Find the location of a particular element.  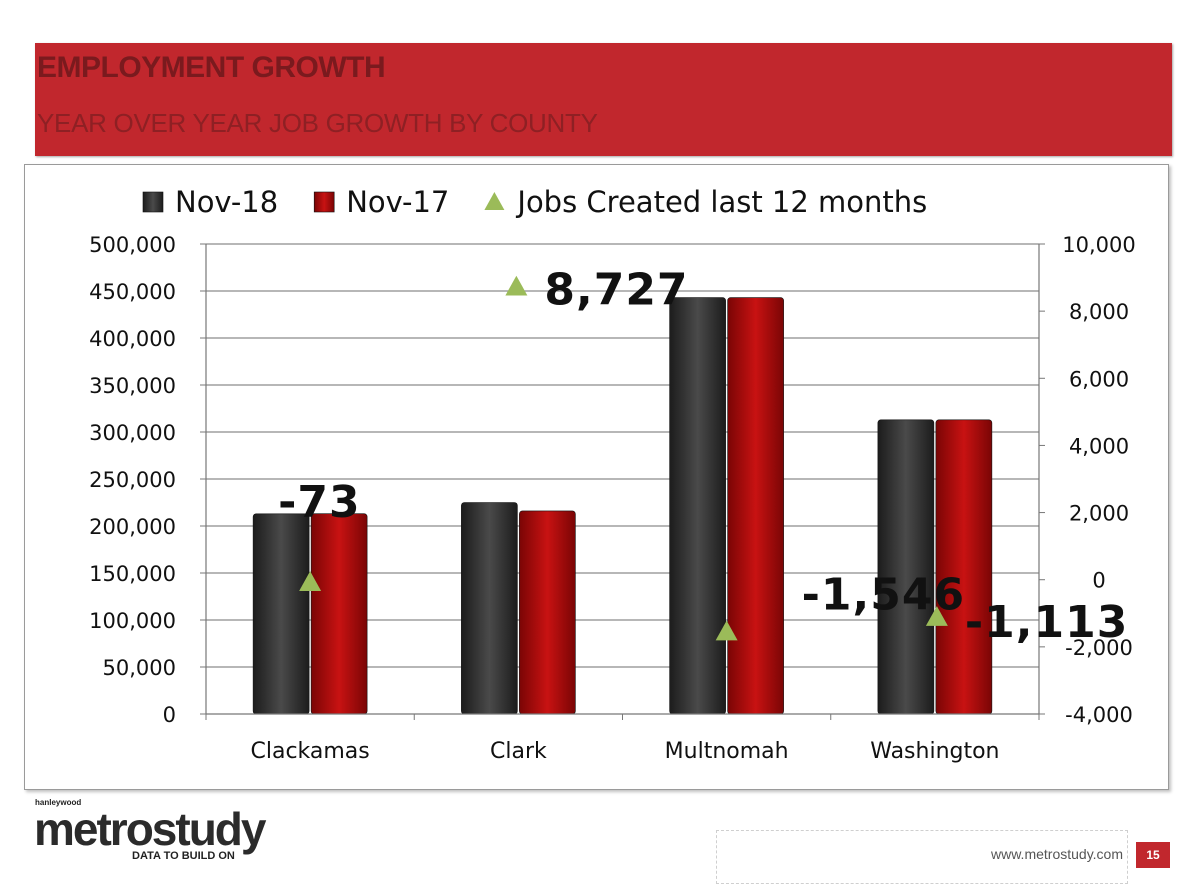

logo-parent-brand: hanleywood is located at coordinates (58, 802).